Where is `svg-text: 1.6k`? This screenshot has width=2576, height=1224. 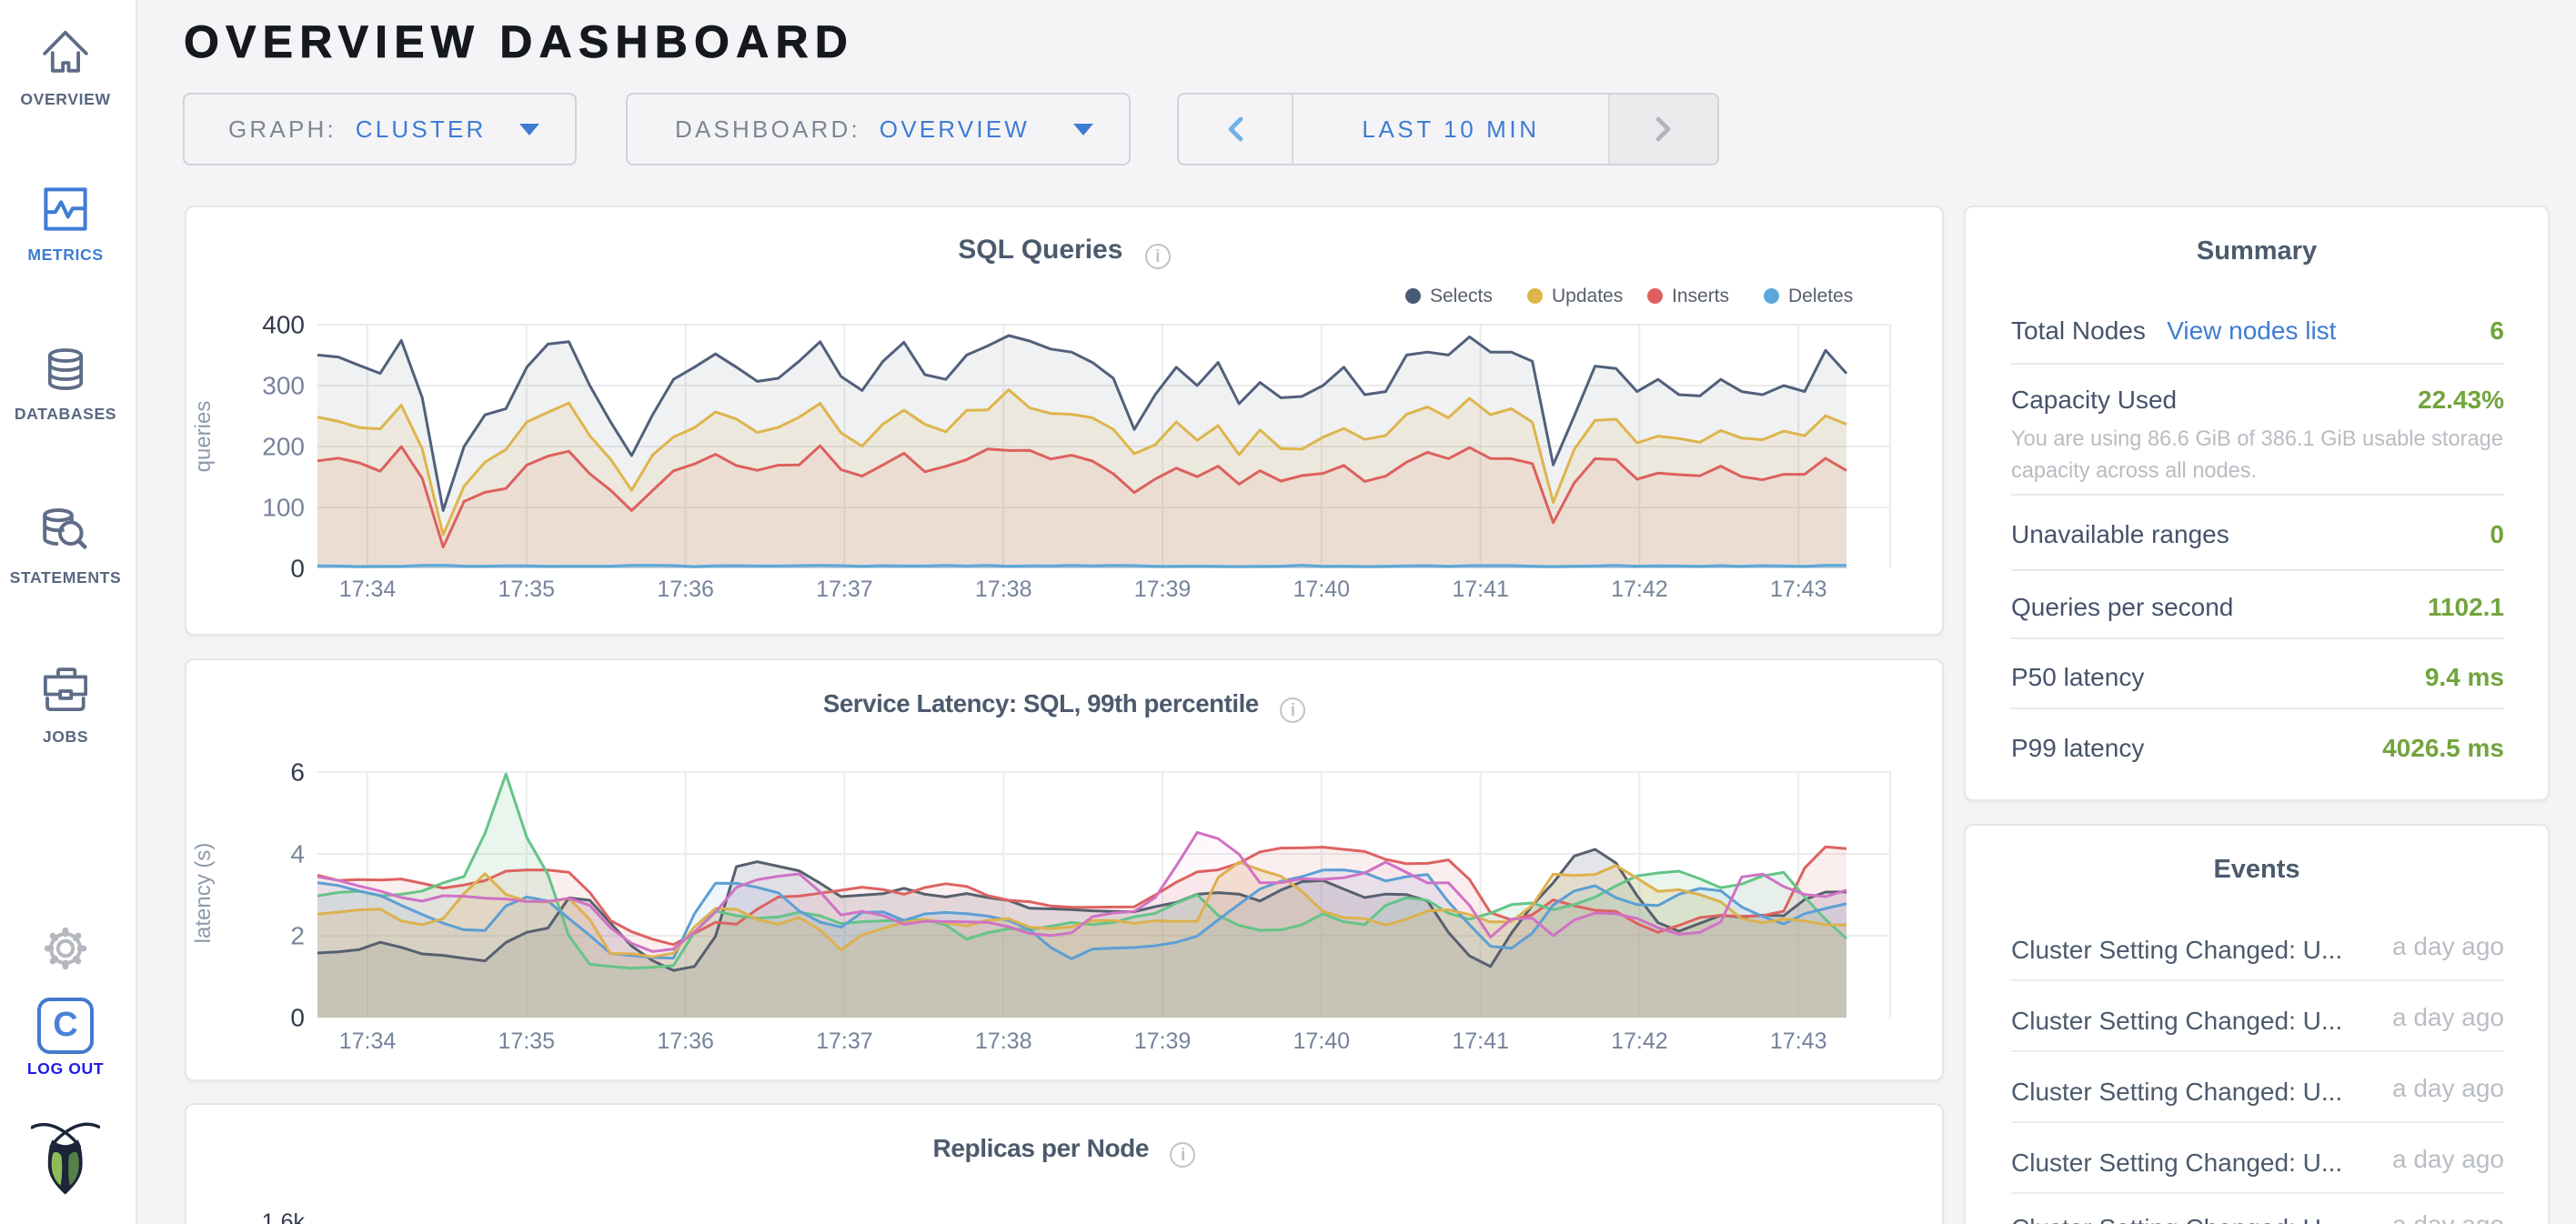 svg-text: 1.6k is located at coordinates (284, 1216).